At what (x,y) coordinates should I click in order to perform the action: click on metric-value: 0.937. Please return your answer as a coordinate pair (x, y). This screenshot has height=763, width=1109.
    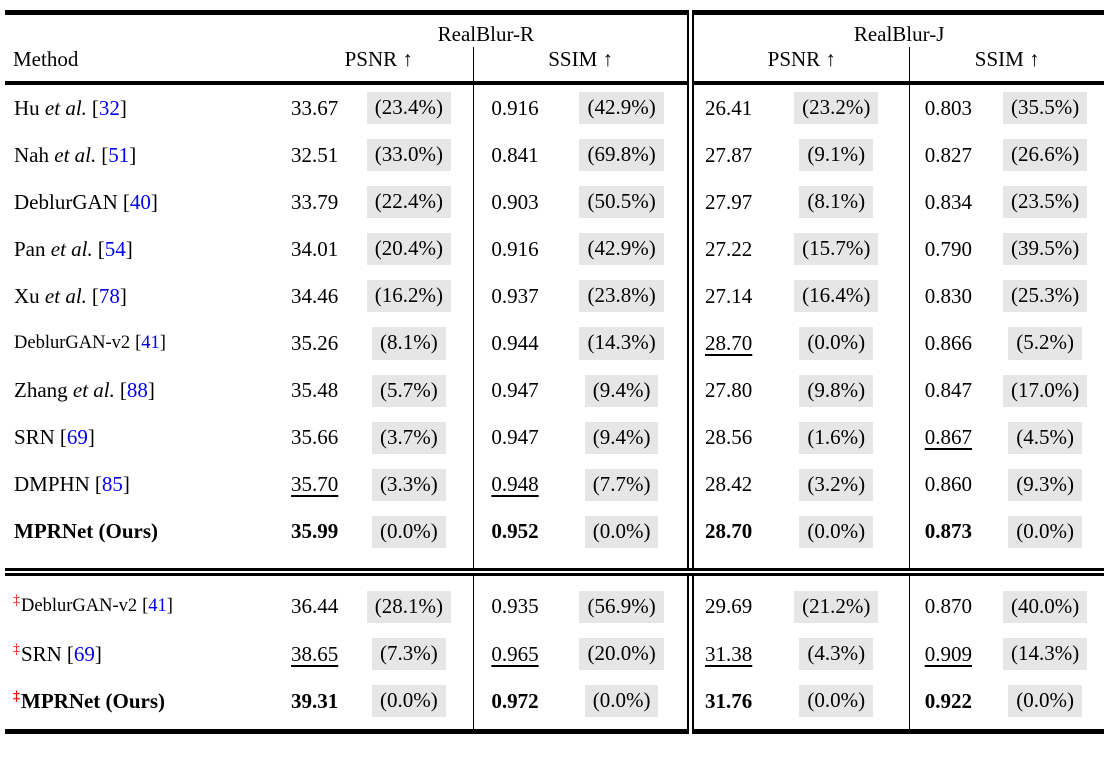
    Looking at the image, I should click on (515, 295).